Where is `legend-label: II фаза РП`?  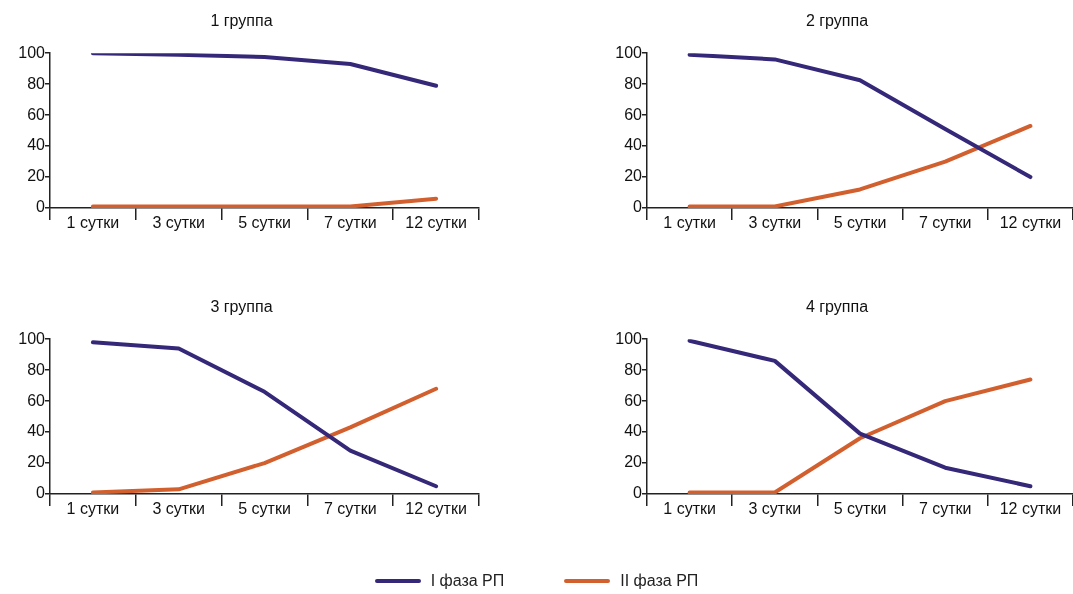 legend-label: II фаза РП is located at coordinates (659, 581).